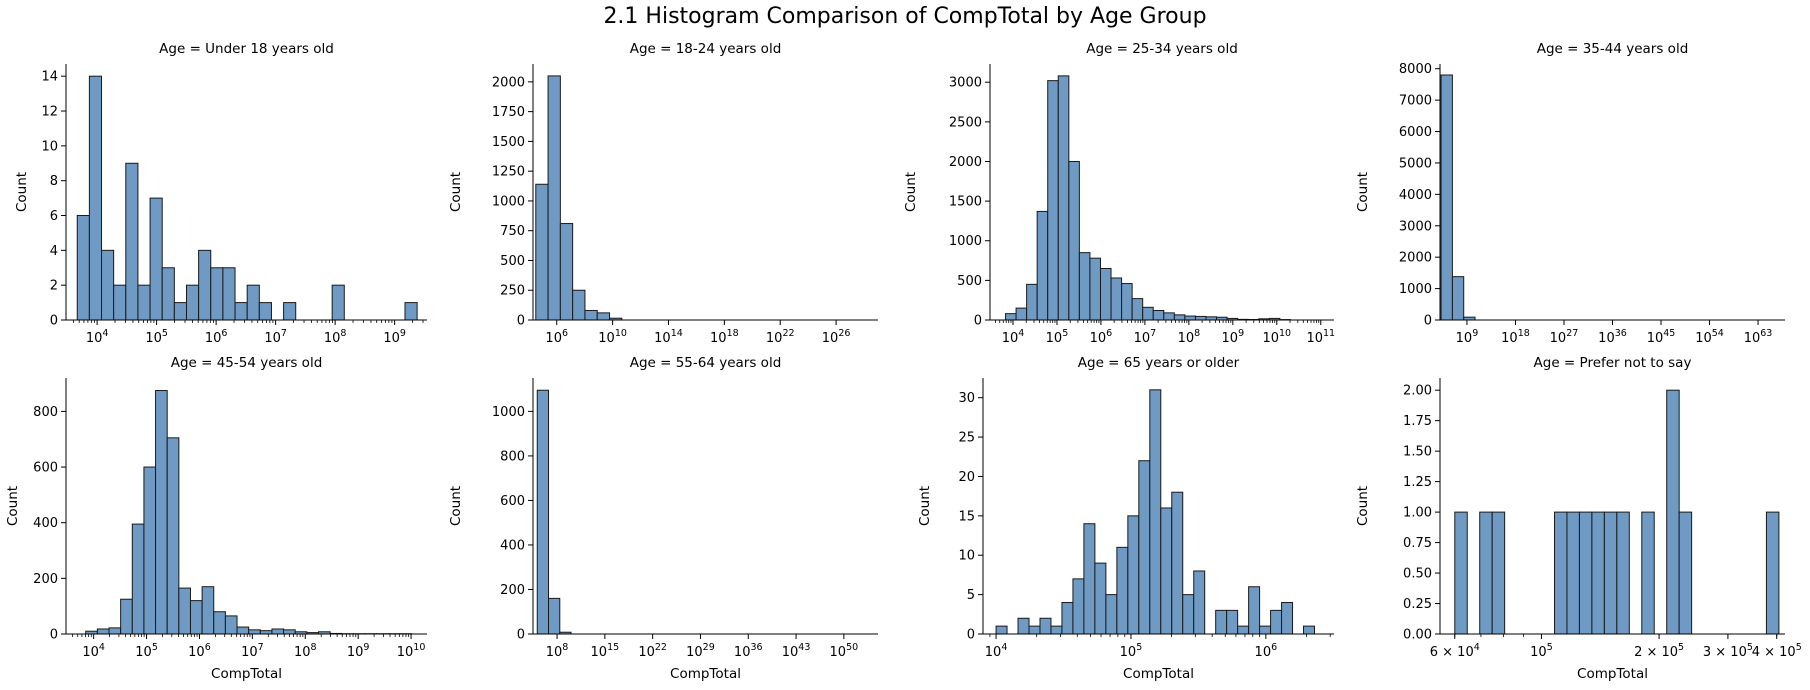 The image size is (1810, 690). Describe the element at coordinates (49, 146) in the screenshot. I see `y-tick-label: 10` at that location.